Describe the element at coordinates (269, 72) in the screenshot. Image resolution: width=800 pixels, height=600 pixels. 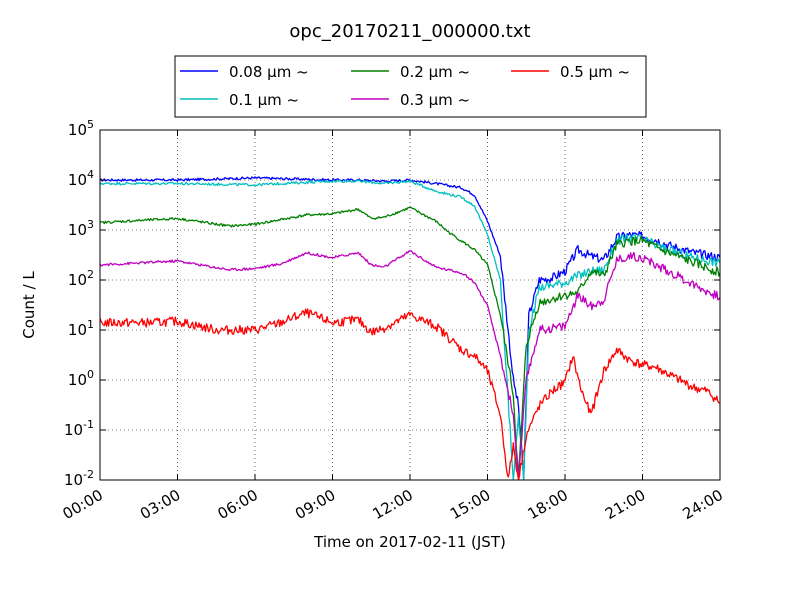
I see `legend-label: 0.08 μm ~` at that location.